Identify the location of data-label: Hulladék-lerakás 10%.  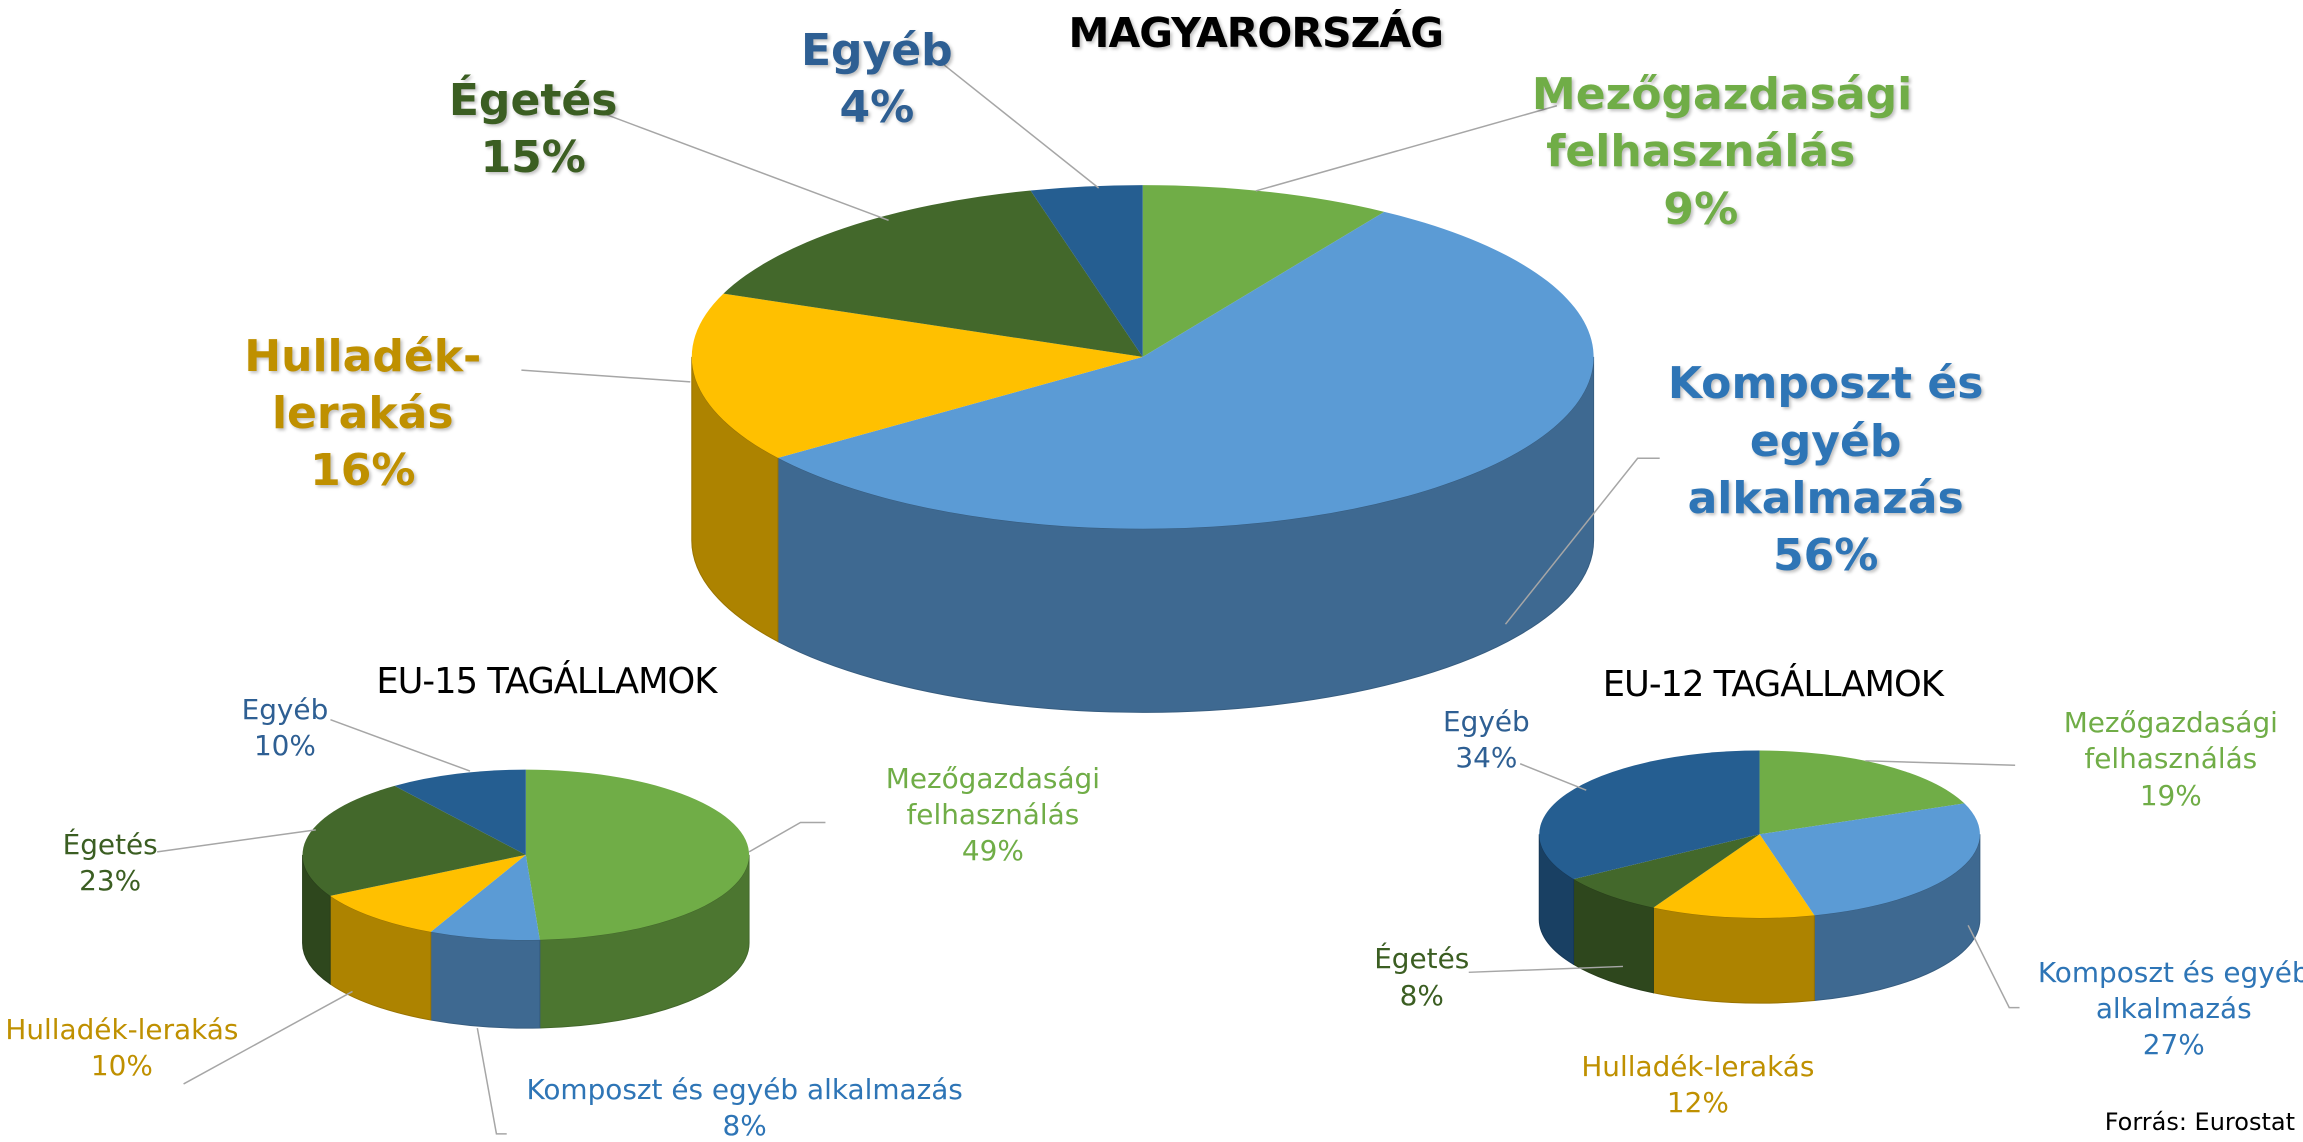
(134, 1048).